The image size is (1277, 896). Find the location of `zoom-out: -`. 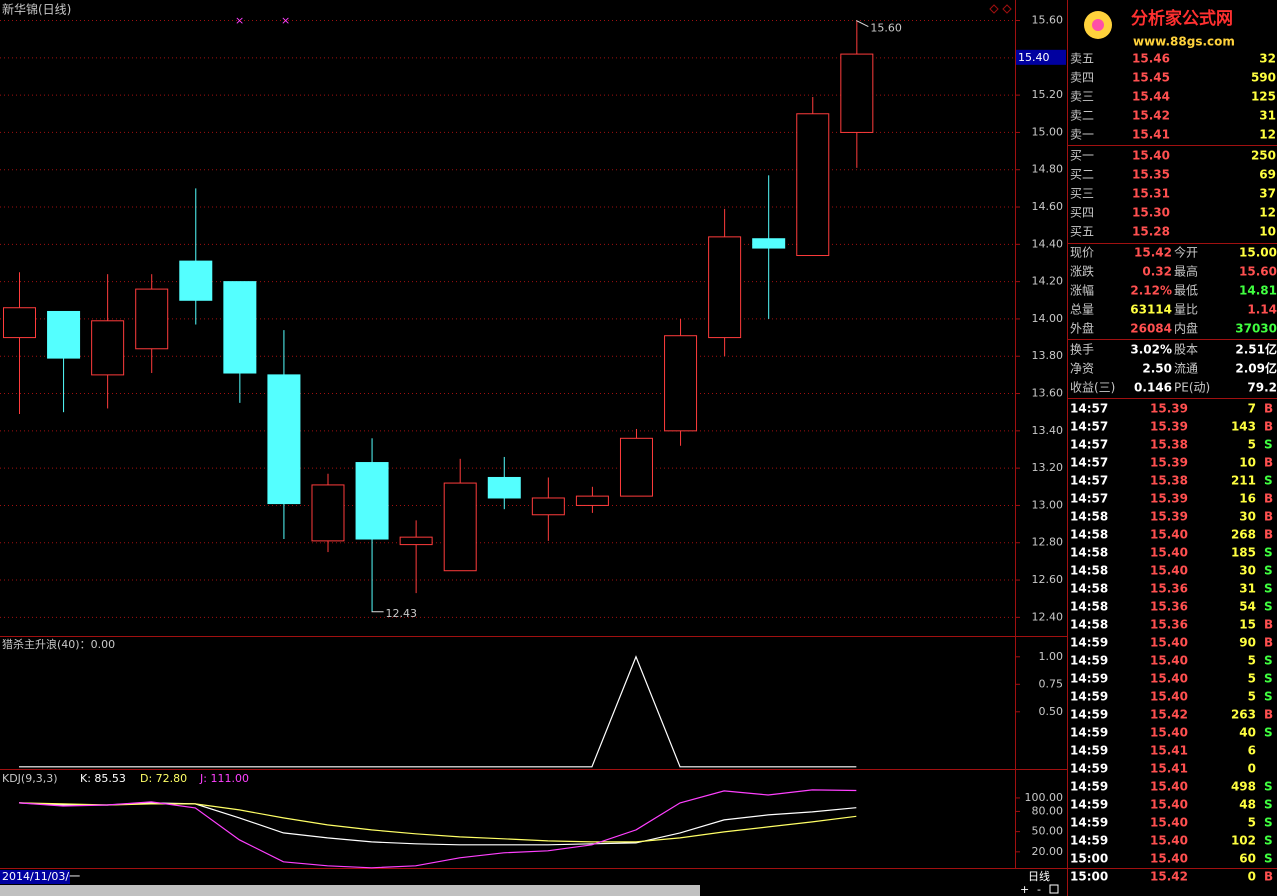

zoom-out: - is located at coordinates (1039, 889).